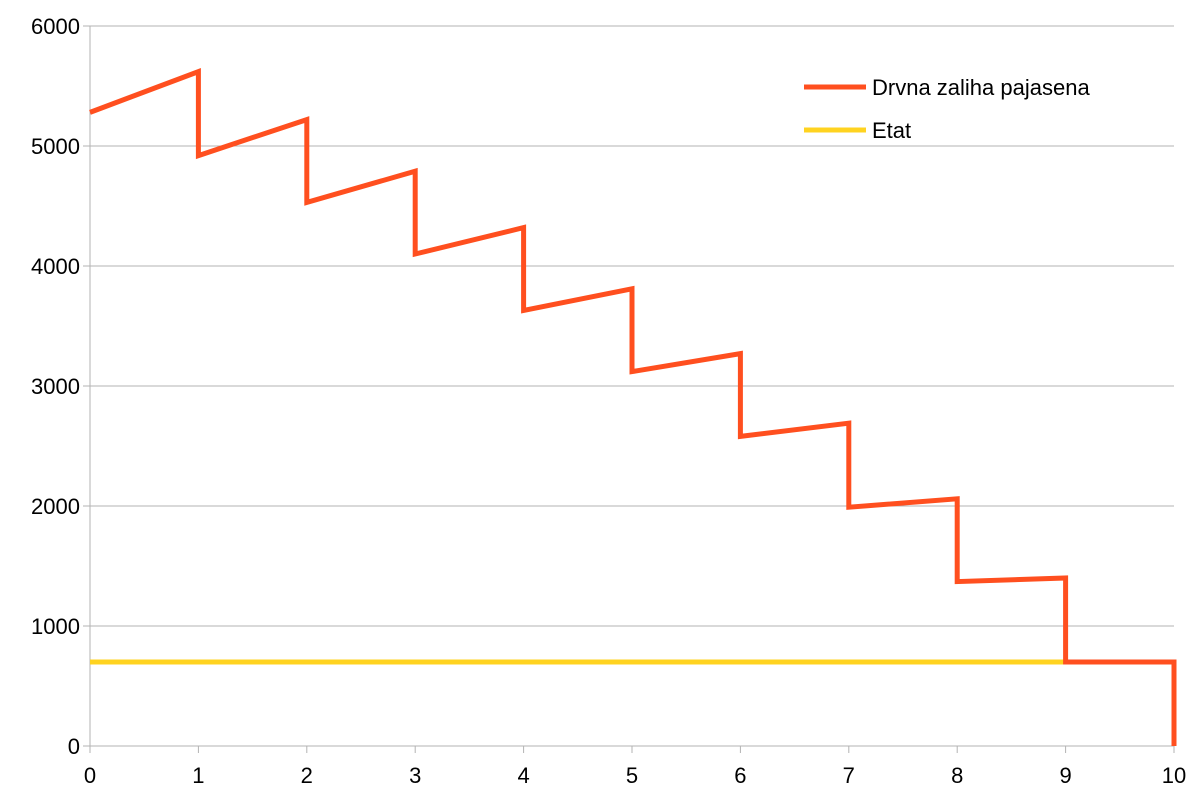 The width and height of the screenshot is (1190, 789). I want to click on legend-label: Etat, so click(891, 130).